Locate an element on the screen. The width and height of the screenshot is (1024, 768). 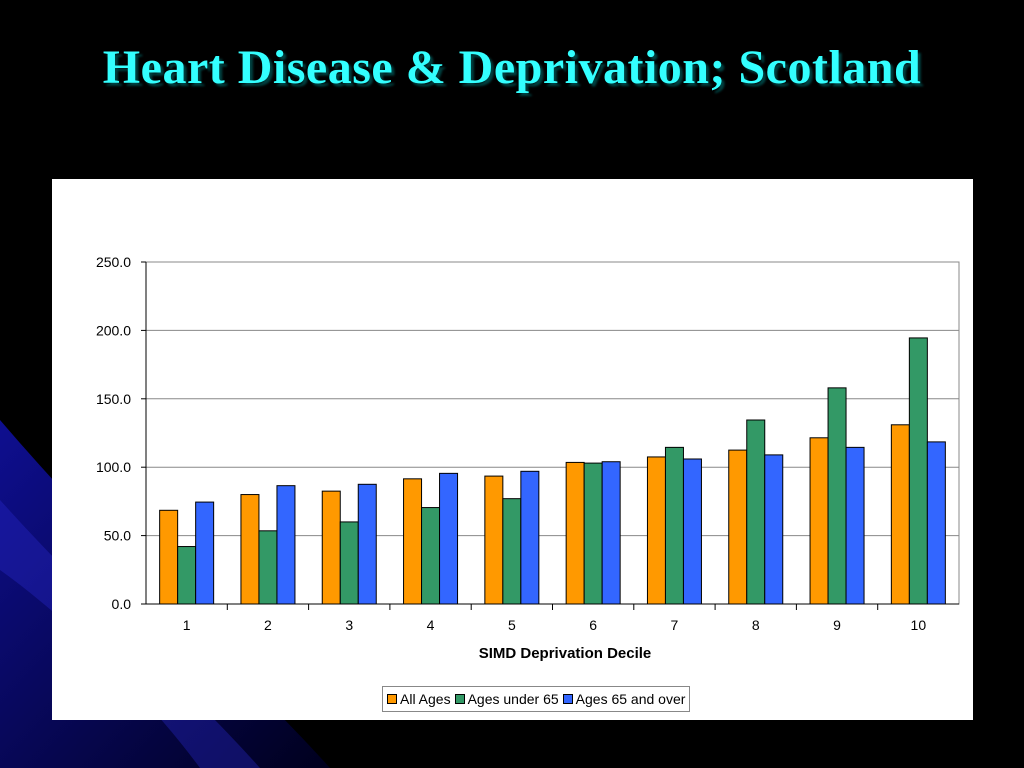
x-tick-label: 1 is located at coordinates (187, 625).